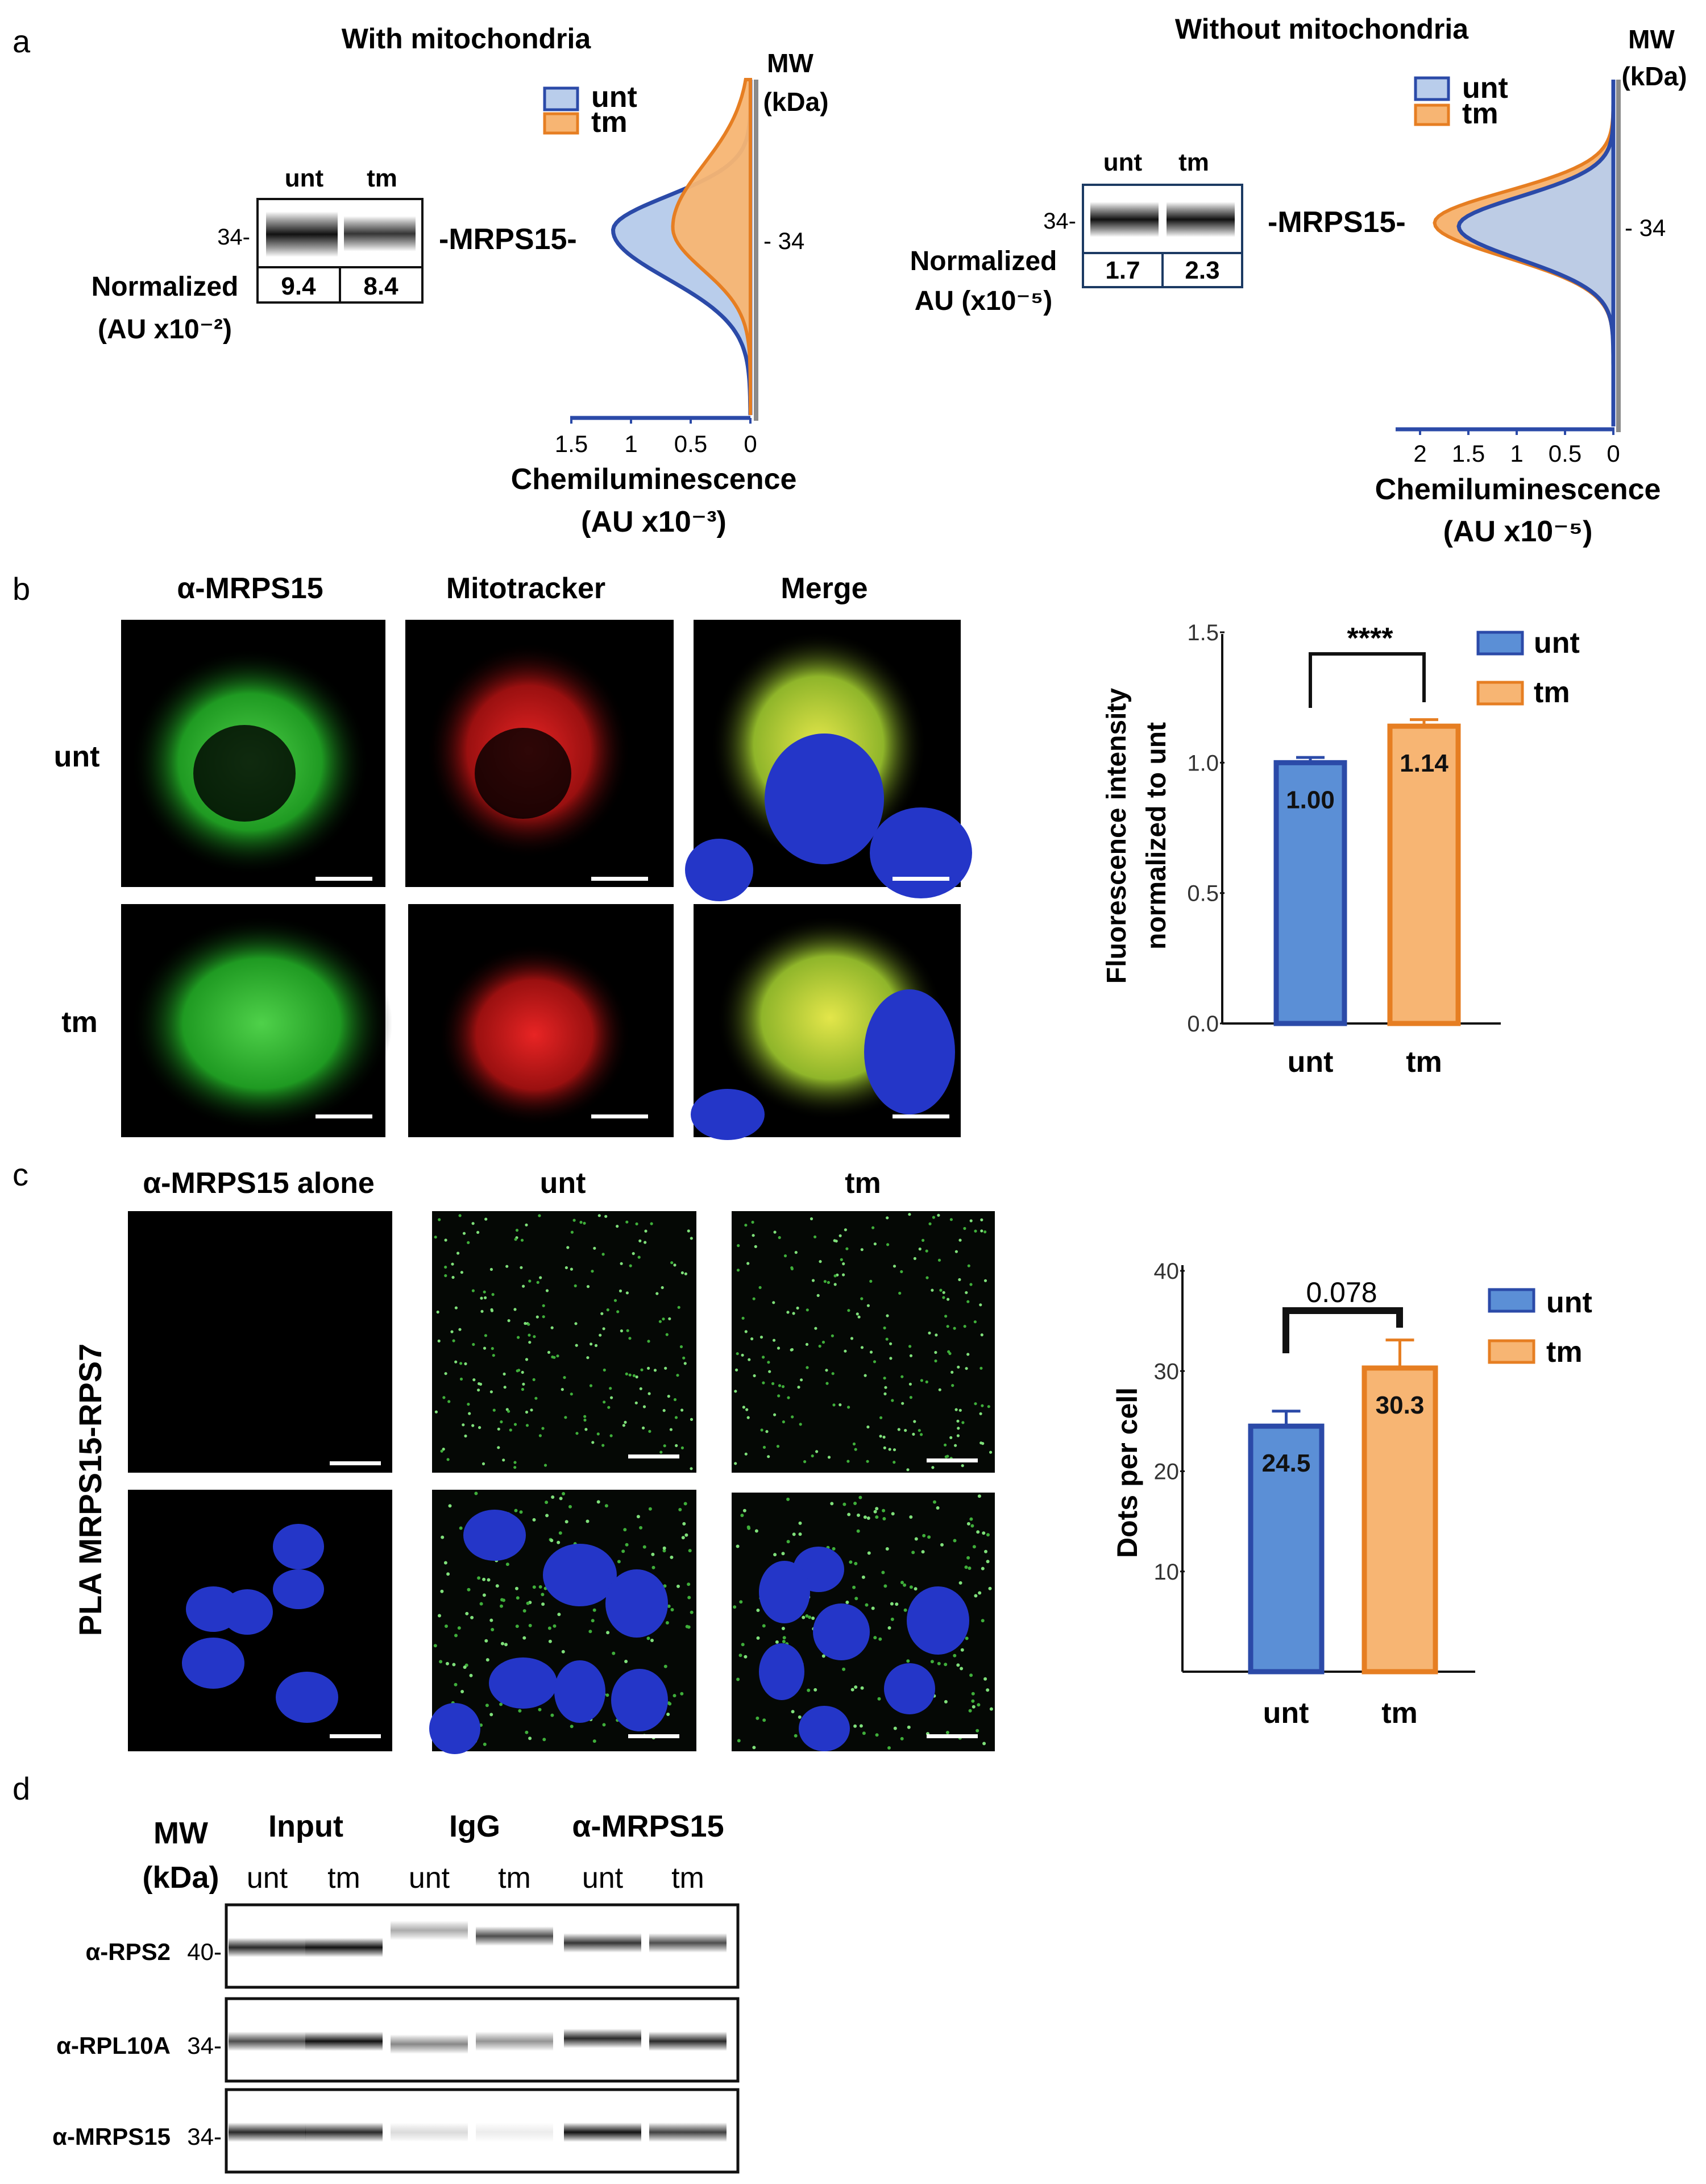  I want to click on legend-label-unt: unt, so click(1485, 88).